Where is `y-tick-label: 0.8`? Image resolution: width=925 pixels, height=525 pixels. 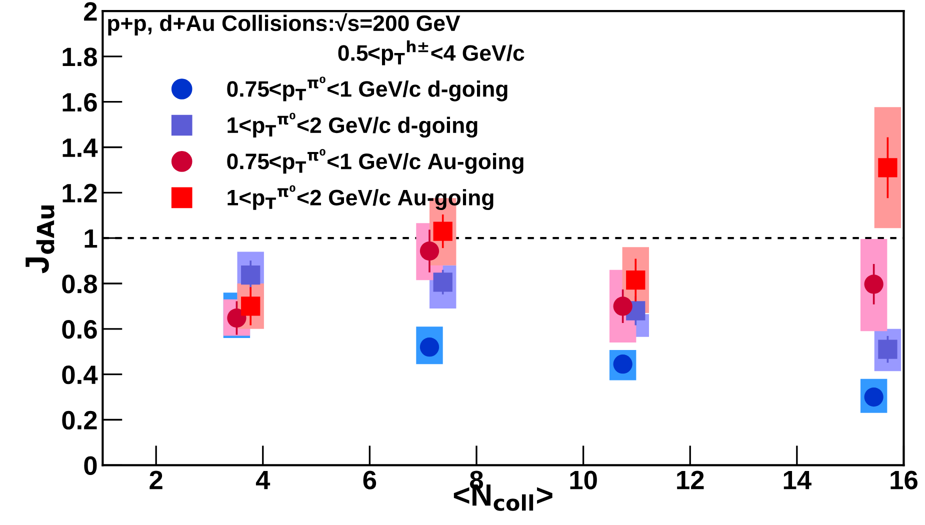
y-tick-label: 0.8 is located at coordinates (80, 284).